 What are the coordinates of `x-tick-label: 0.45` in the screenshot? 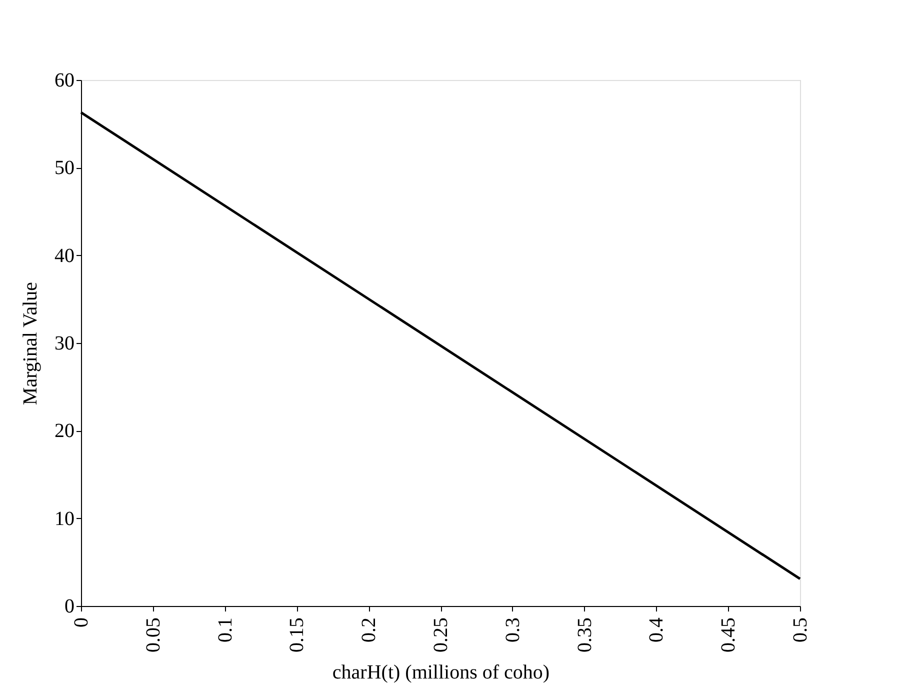 It's located at (729, 635).